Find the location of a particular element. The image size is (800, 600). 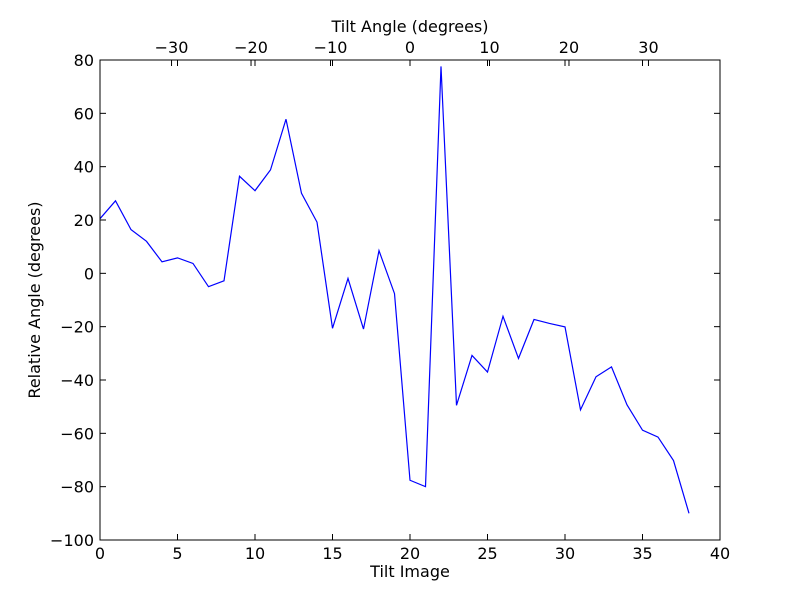

x-axis-label: Tilt Image is located at coordinates (409, 571).